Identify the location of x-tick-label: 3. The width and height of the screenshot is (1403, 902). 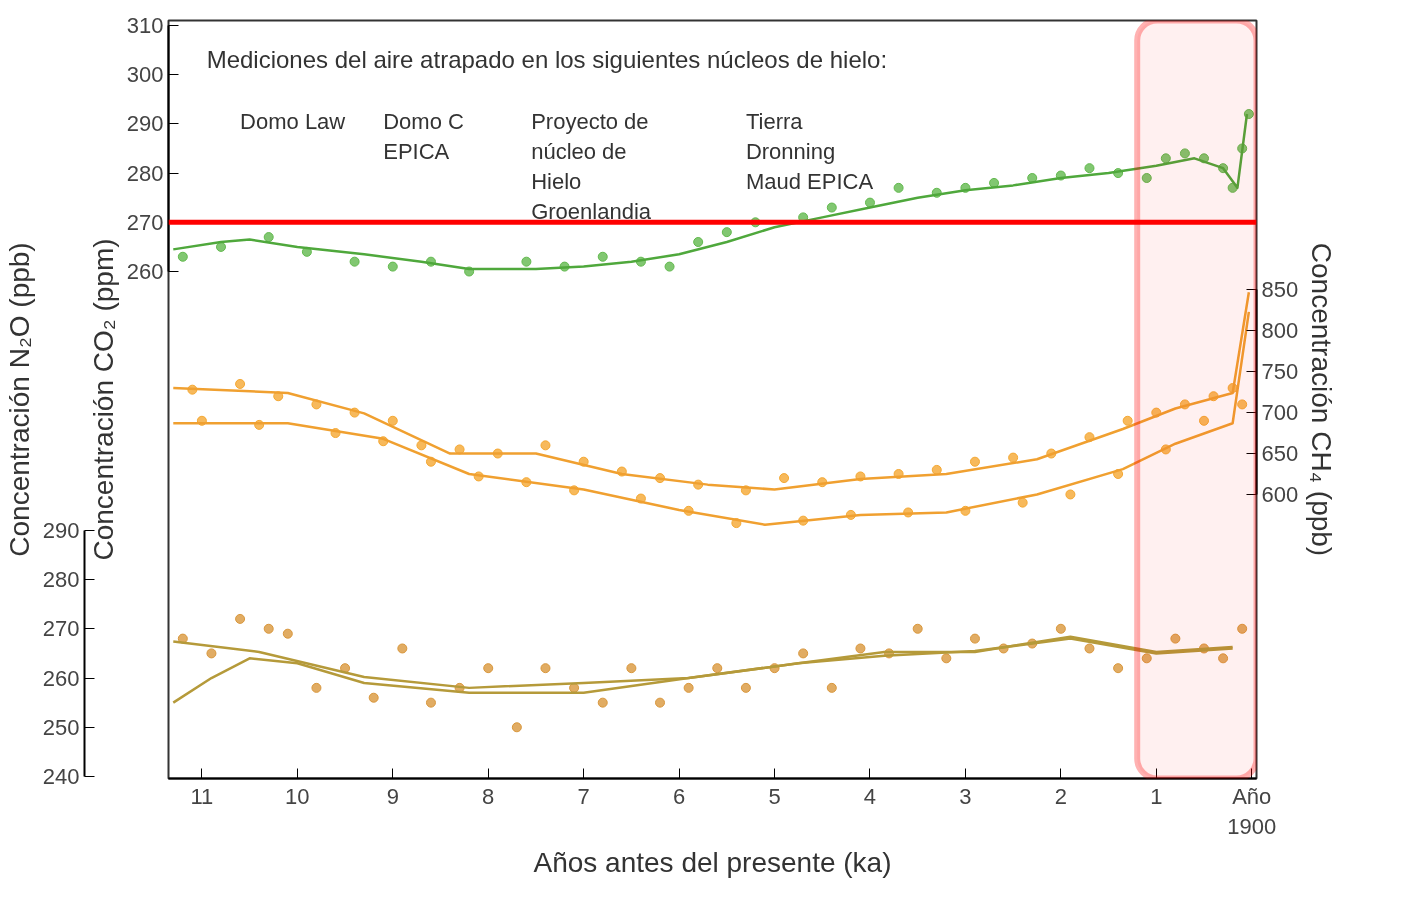
(965, 796).